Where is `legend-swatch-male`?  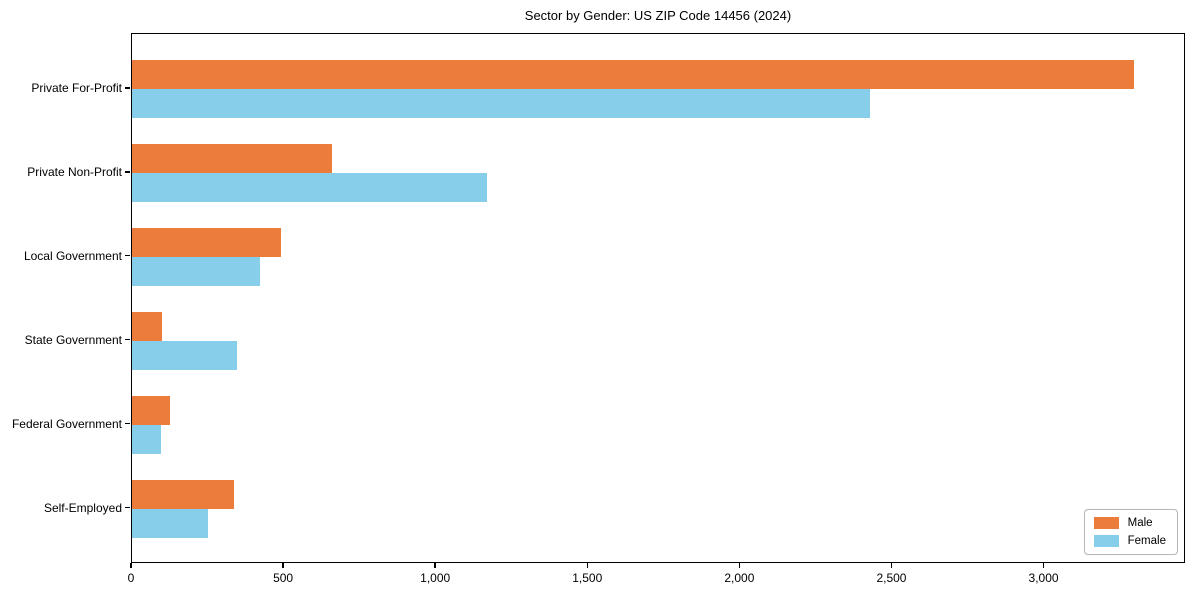
legend-swatch-male is located at coordinates (1106, 523).